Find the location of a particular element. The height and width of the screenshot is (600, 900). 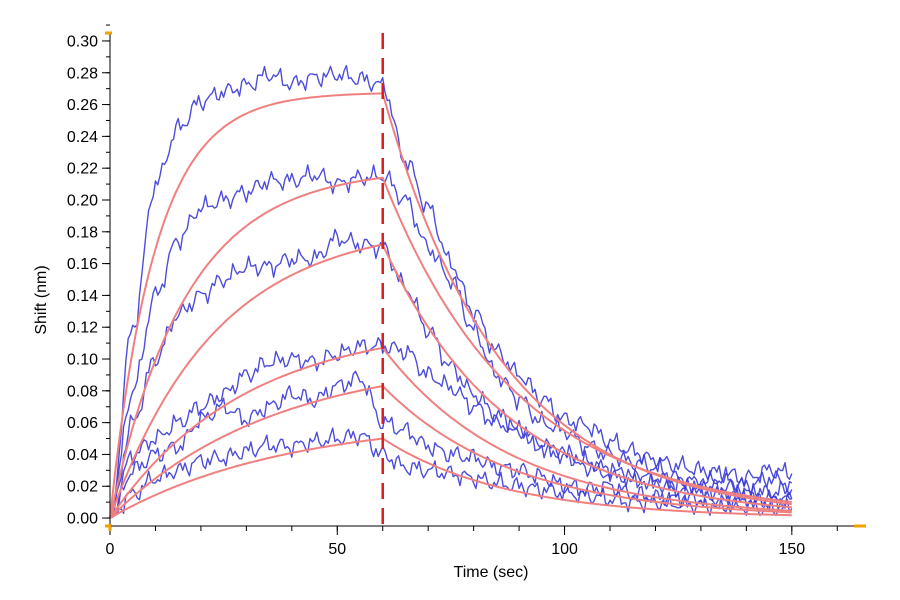

y-tick-label: 0.00 is located at coordinates (82, 519).